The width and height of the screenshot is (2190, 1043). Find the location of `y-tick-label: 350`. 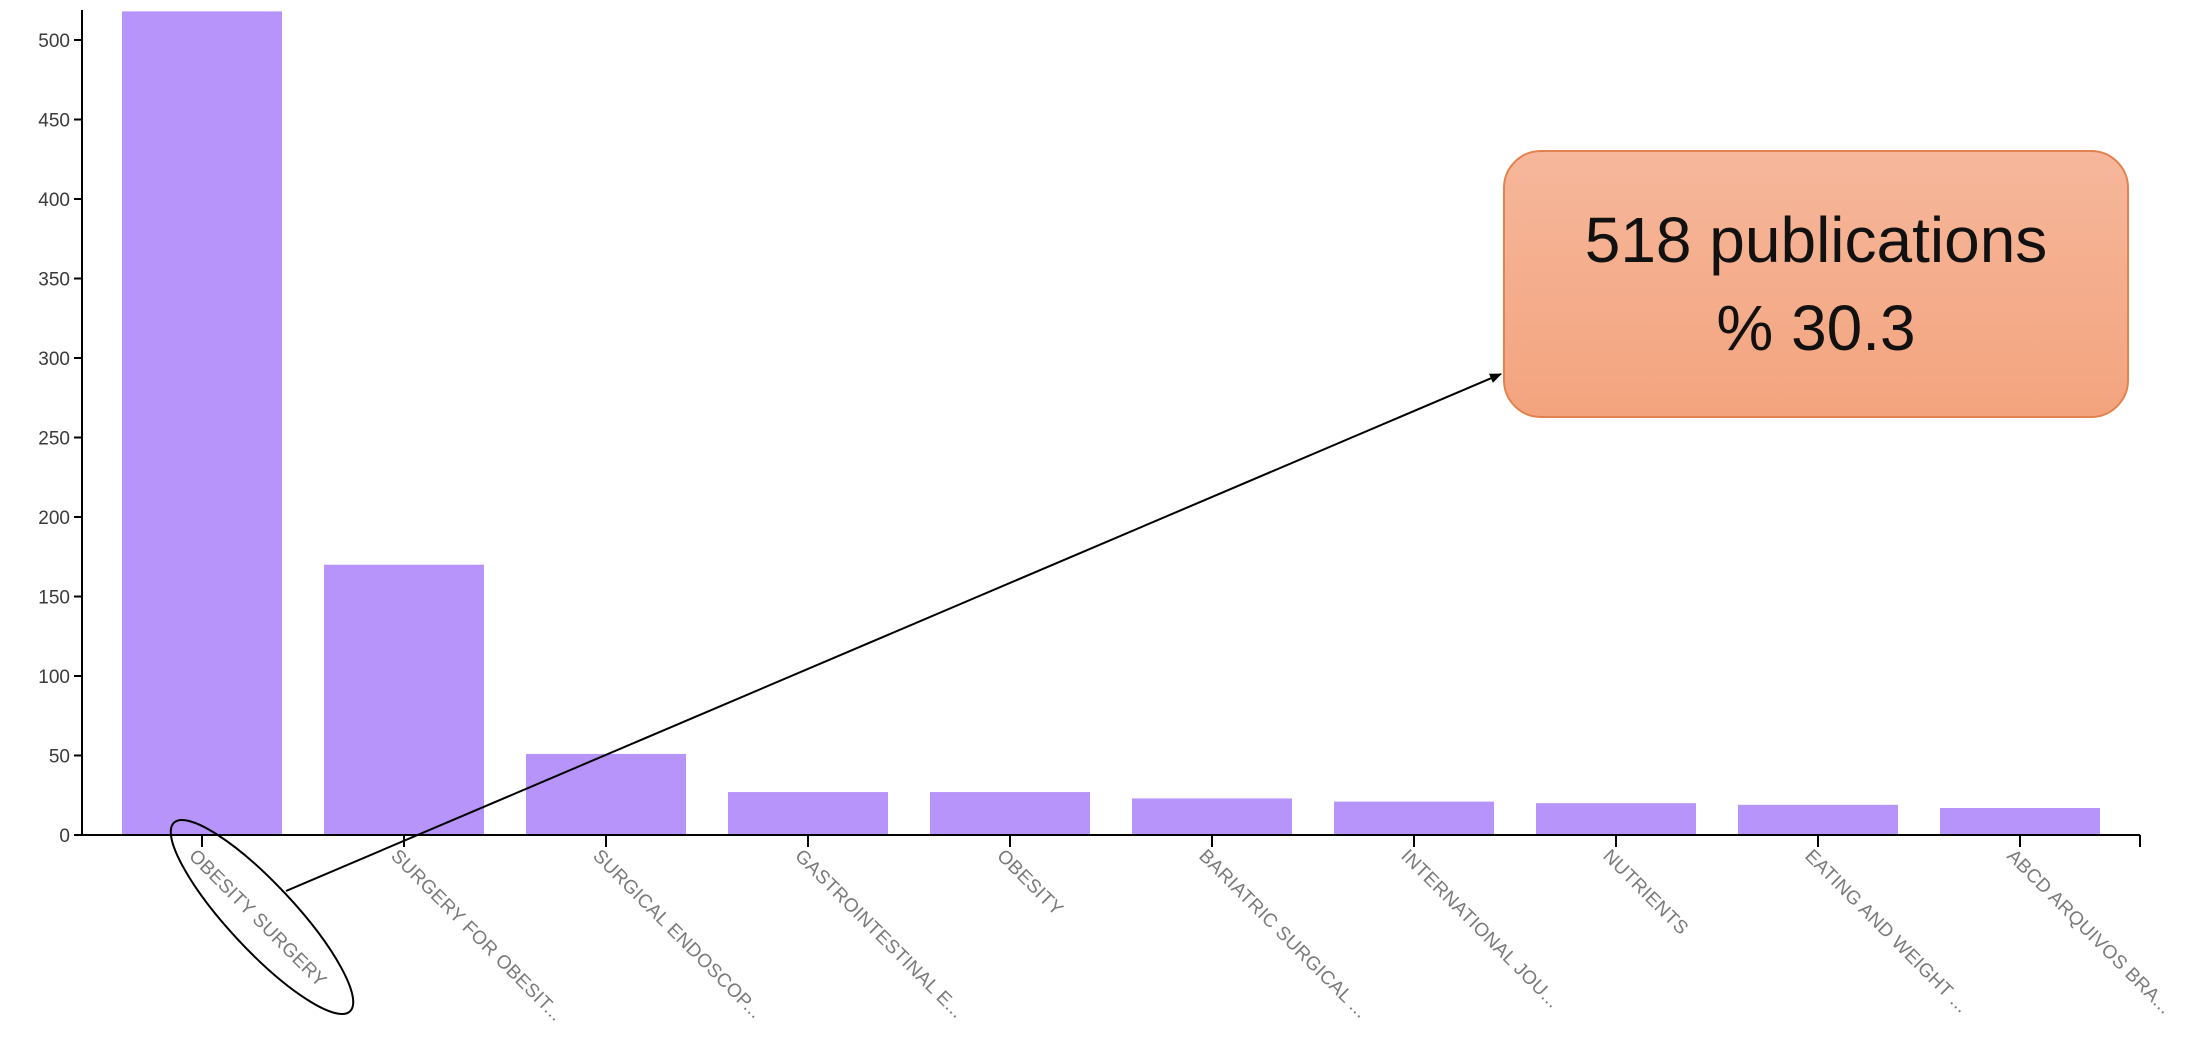

y-tick-label: 350 is located at coordinates (54, 280).